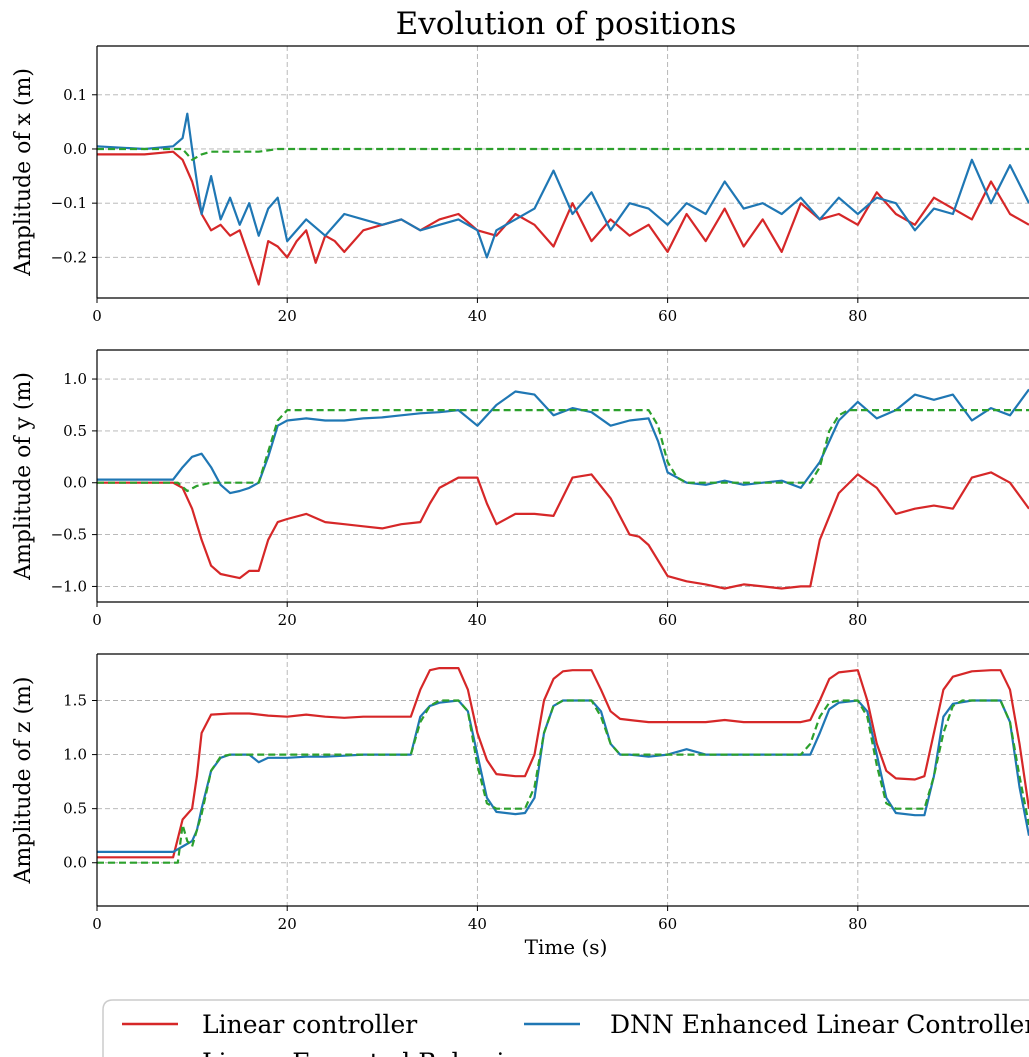 The width and height of the screenshot is (1029, 1057). I want to click on y-axis-label: Amplitude of z (m), so click(23, 780).